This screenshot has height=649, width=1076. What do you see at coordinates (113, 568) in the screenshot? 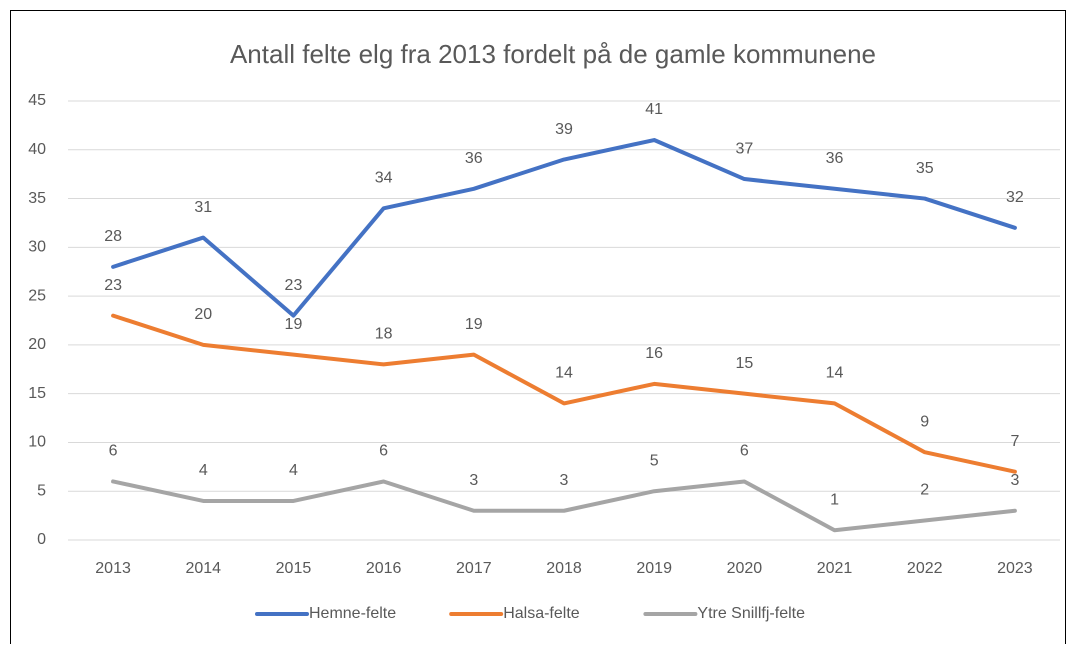
I see `x-tick-label: 2013` at bounding box center [113, 568].